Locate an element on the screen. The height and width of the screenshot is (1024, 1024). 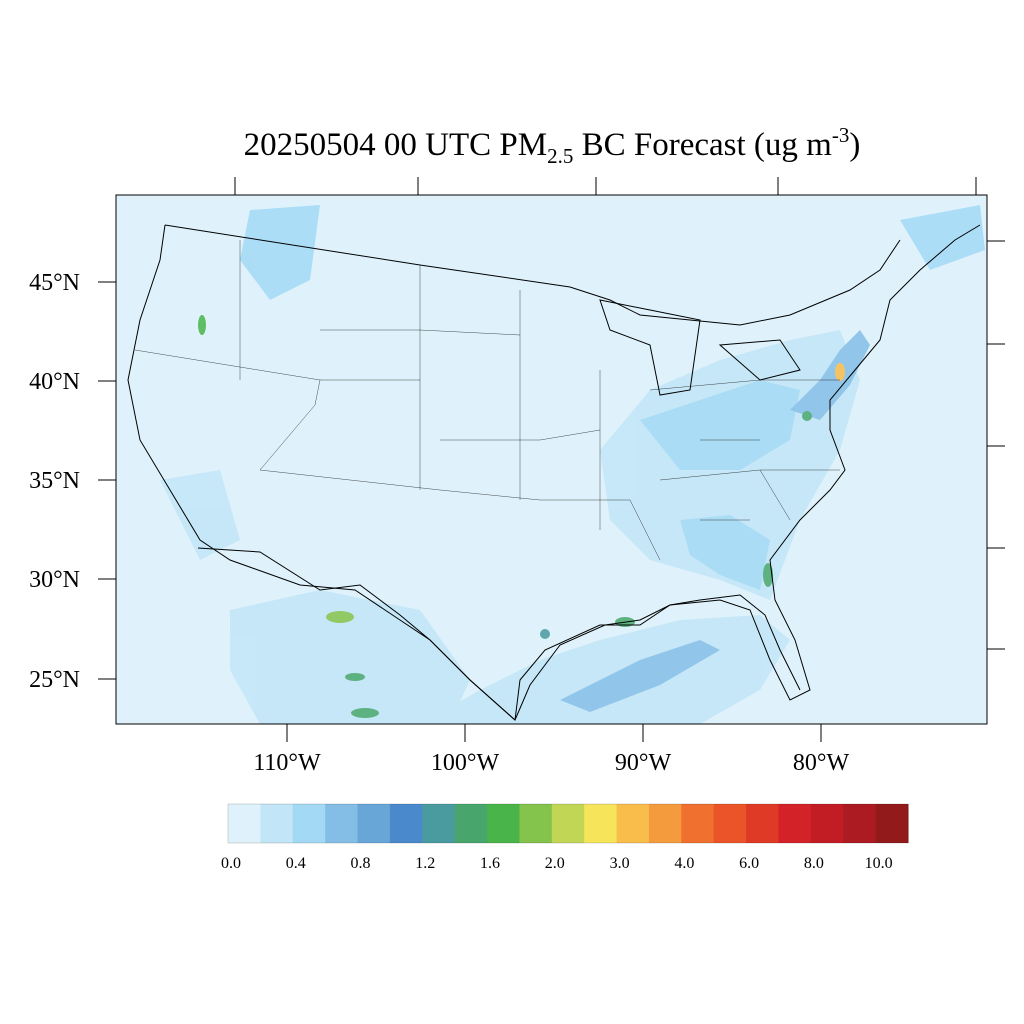
title-superscript: -3 is located at coordinates (841, 135).